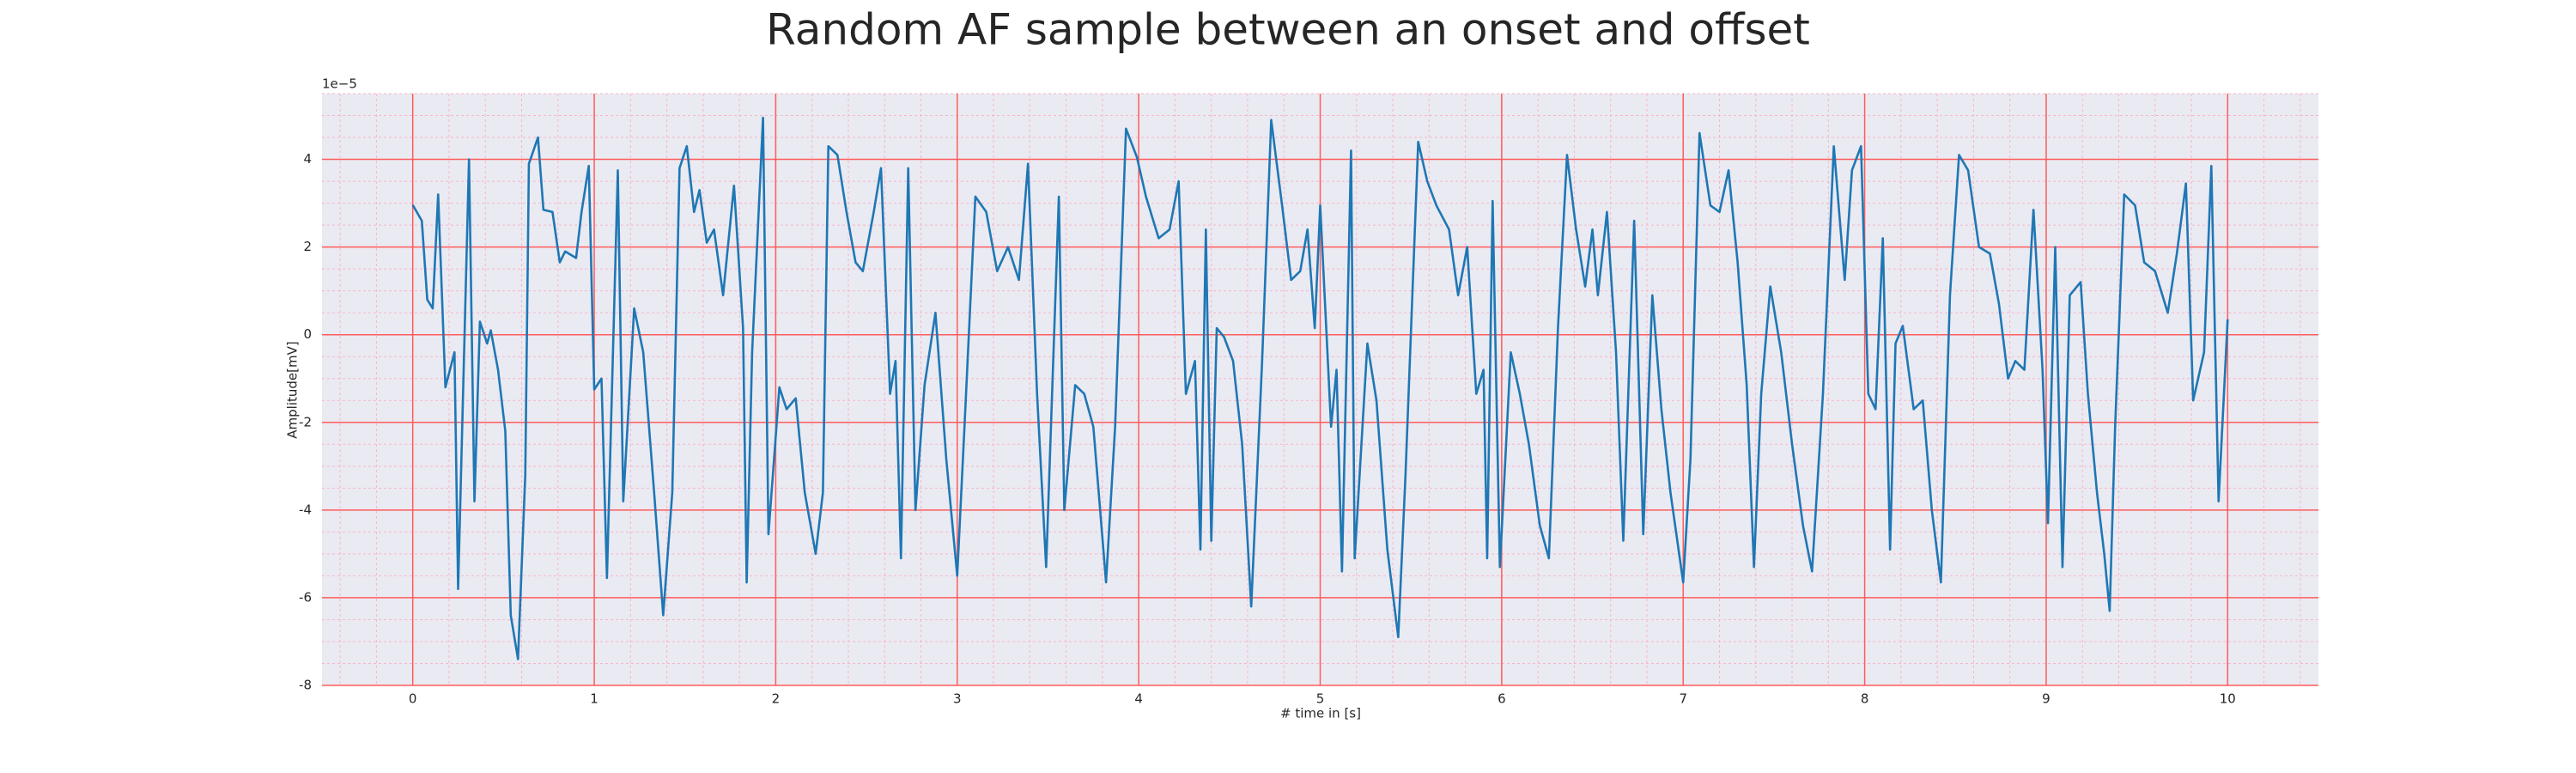 The image size is (2576, 773). What do you see at coordinates (293, 389) in the screenshot?
I see `y-axis-label: Amplitude[mV]` at bounding box center [293, 389].